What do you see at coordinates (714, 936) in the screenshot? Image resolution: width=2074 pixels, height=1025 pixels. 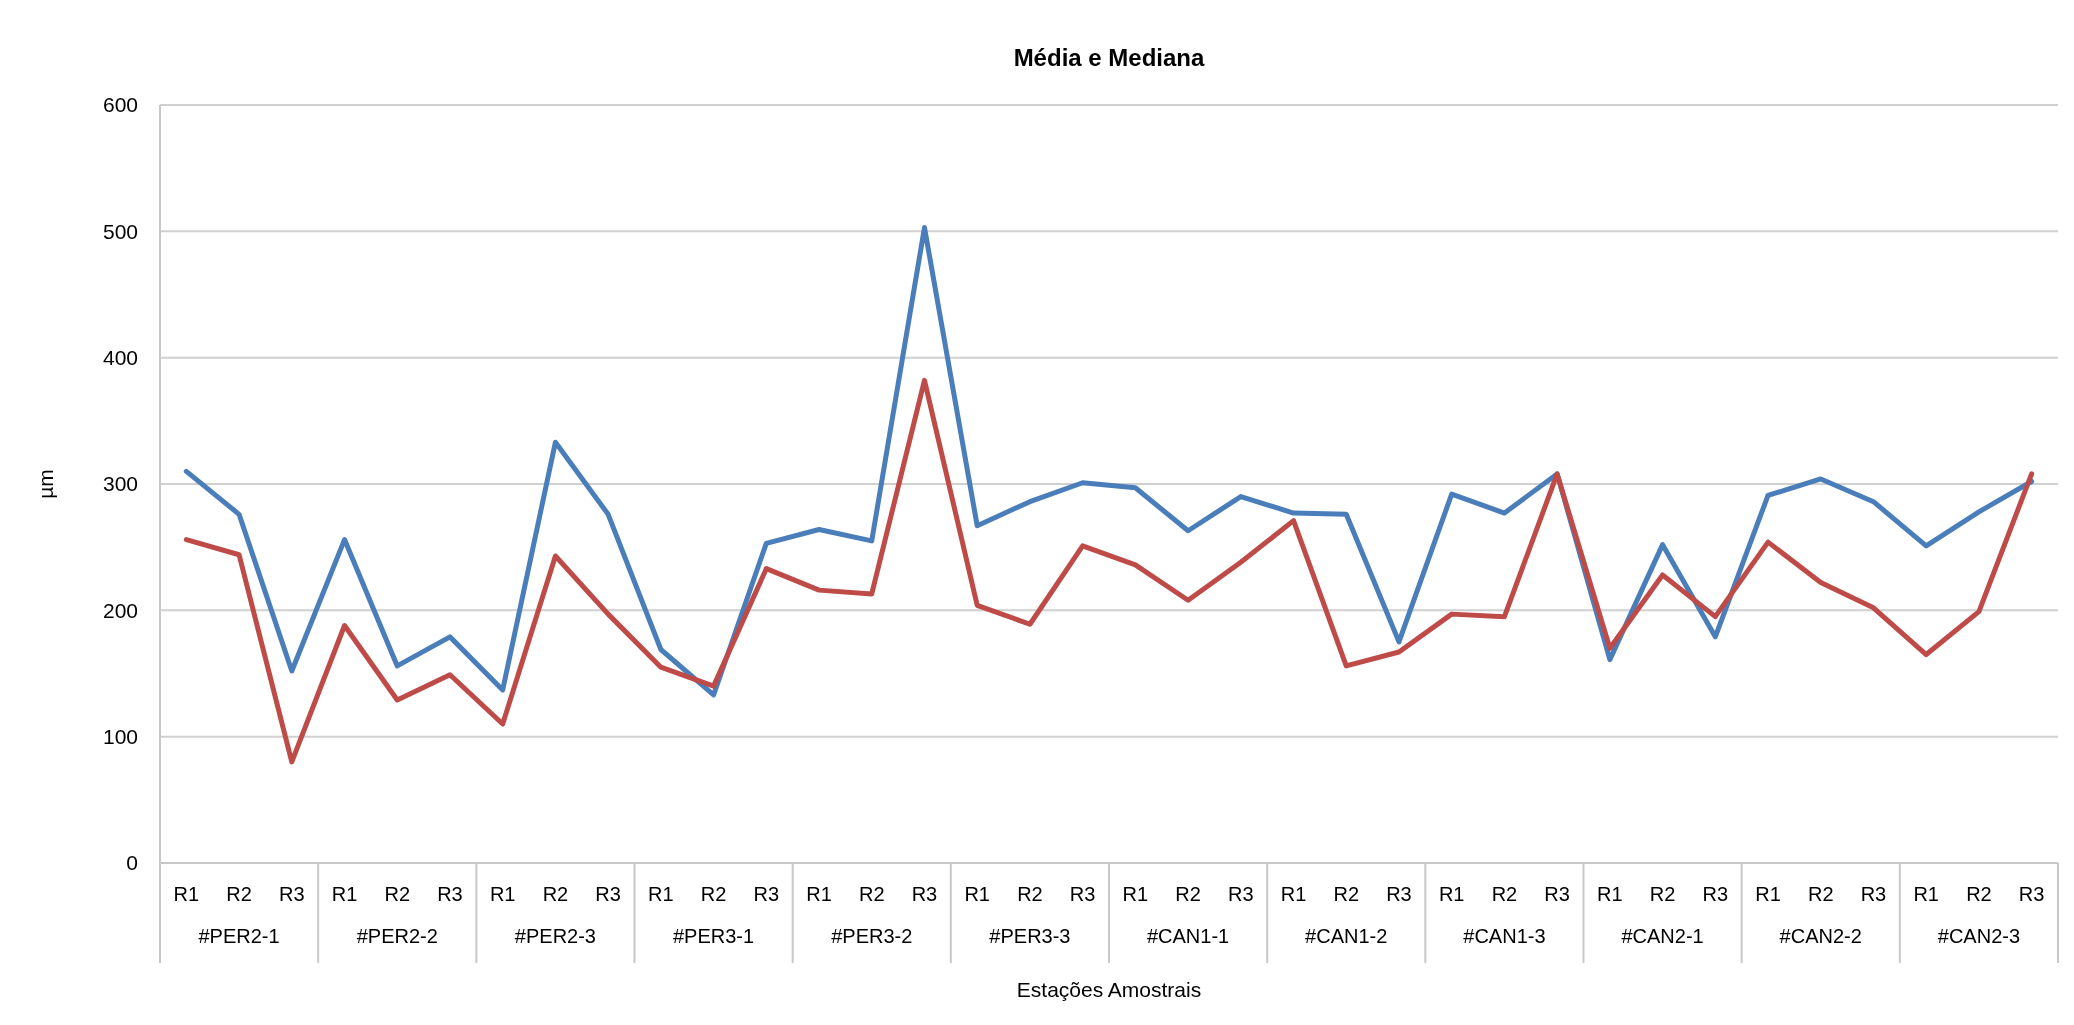 I see `text: #PER3-1` at bounding box center [714, 936].